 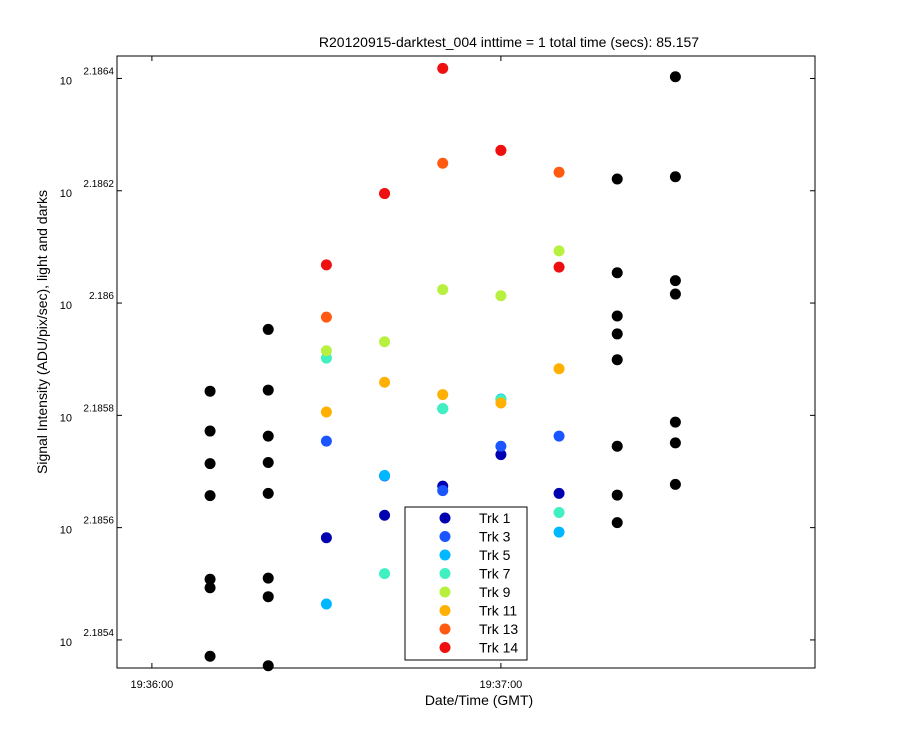 What do you see at coordinates (98, 408) in the screenshot?
I see `y-tick-exponent: 2.1858` at bounding box center [98, 408].